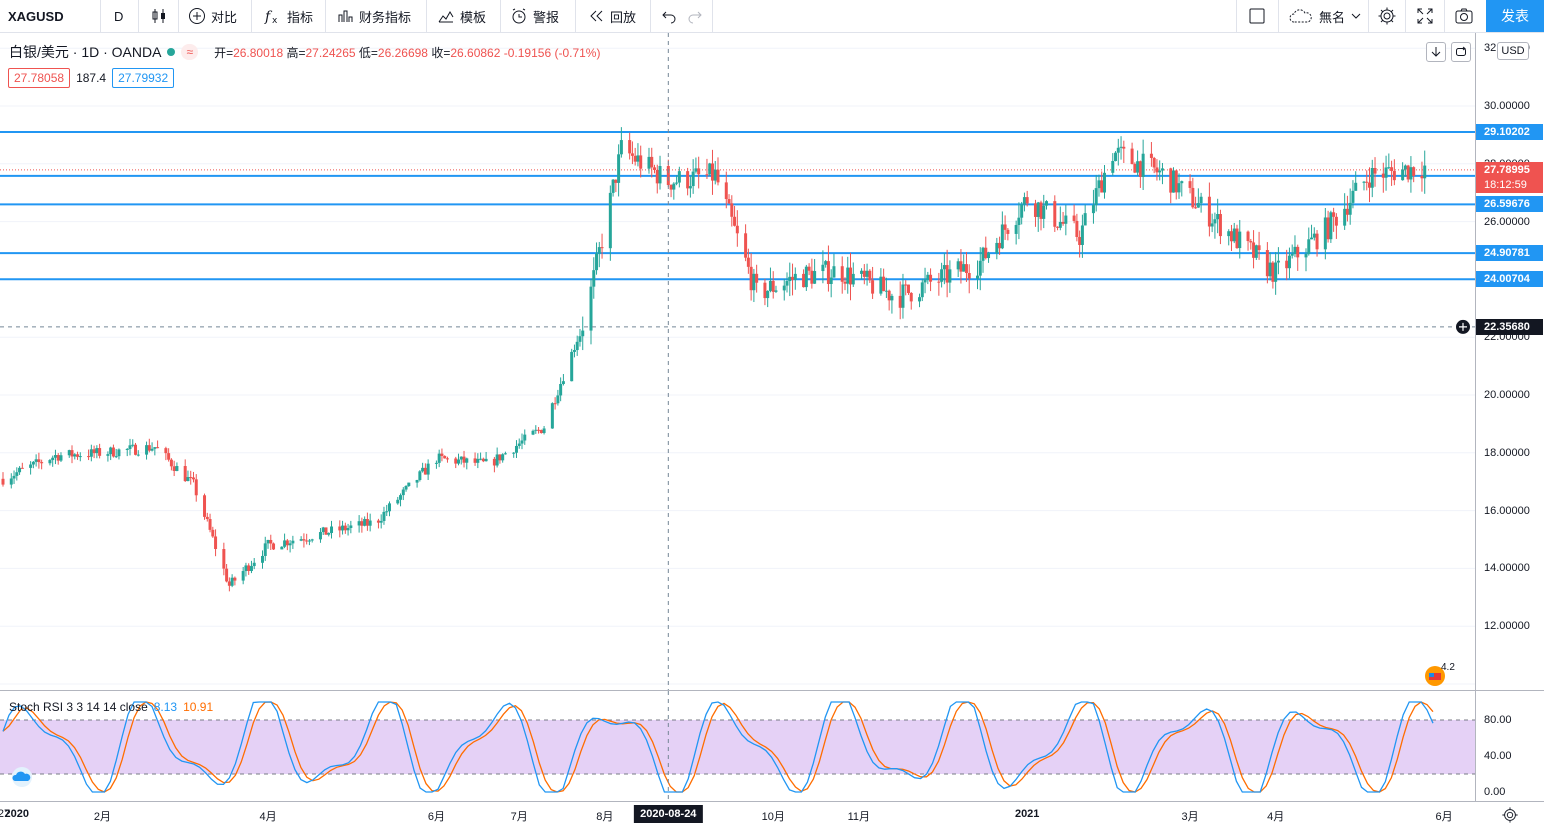 This screenshot has width=1544, height=828. What do you see at coordinates (1461, 52) in the screenshot?
I see `reset-chart-button` at bounding box center [1461, 52].